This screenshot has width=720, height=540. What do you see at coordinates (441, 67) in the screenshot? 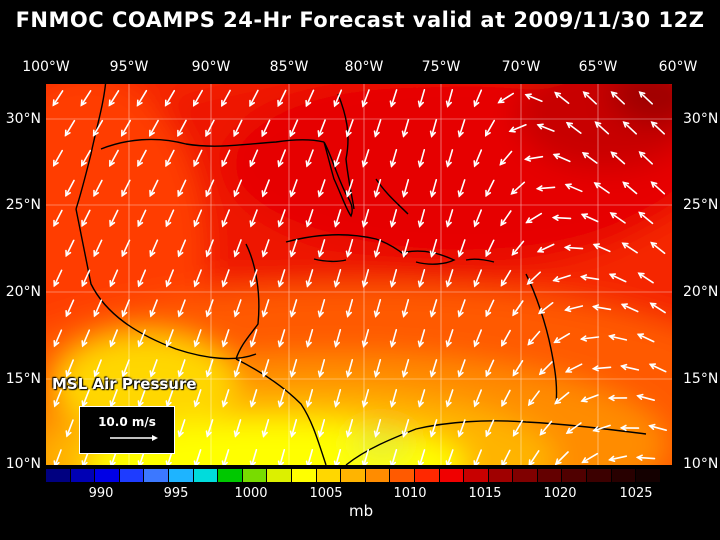
I see `lon-label-75w: 75°W` at bounding box center [441, 67].